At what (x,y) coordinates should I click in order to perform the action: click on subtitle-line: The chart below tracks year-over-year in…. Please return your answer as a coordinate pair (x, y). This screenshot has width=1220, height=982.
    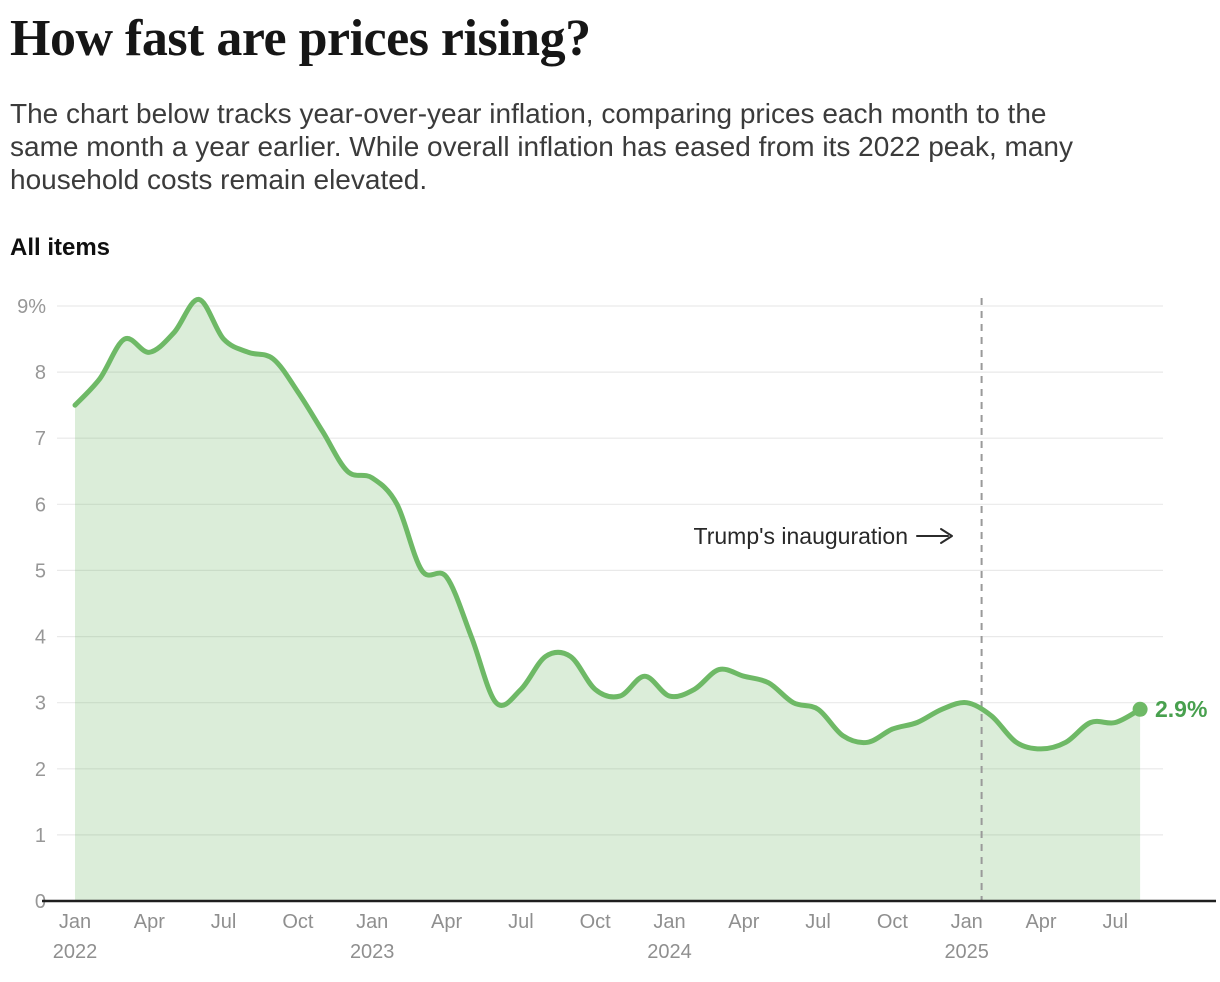
    Looking at the image, I should click on (528, 113).